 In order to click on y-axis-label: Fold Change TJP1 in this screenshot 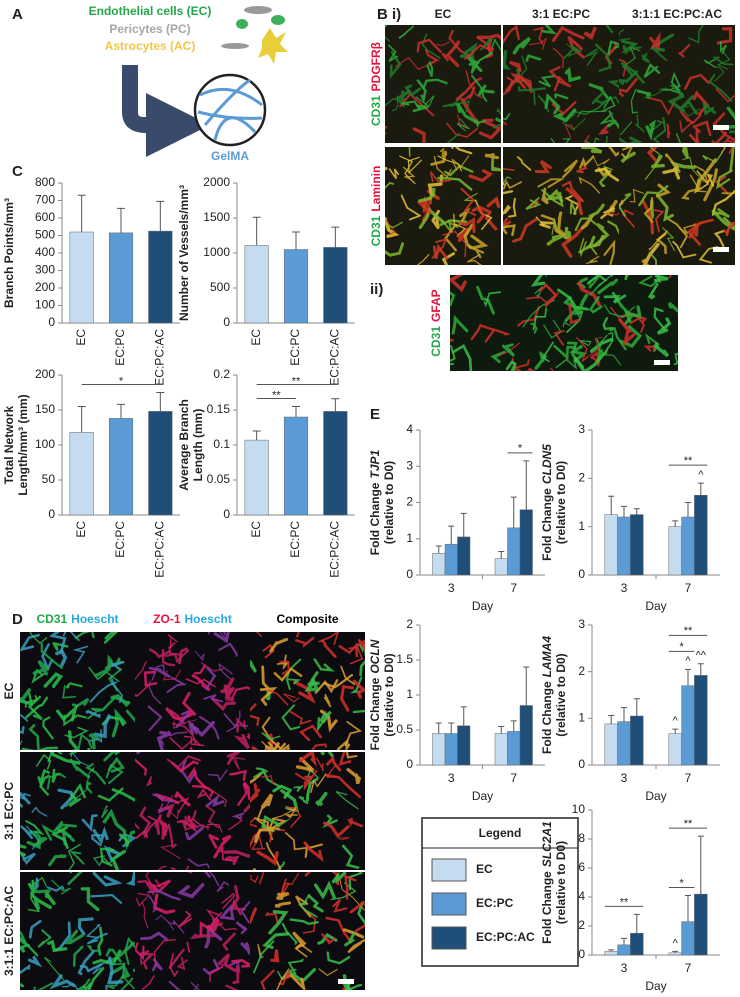, I will do `click(375, 503)`.